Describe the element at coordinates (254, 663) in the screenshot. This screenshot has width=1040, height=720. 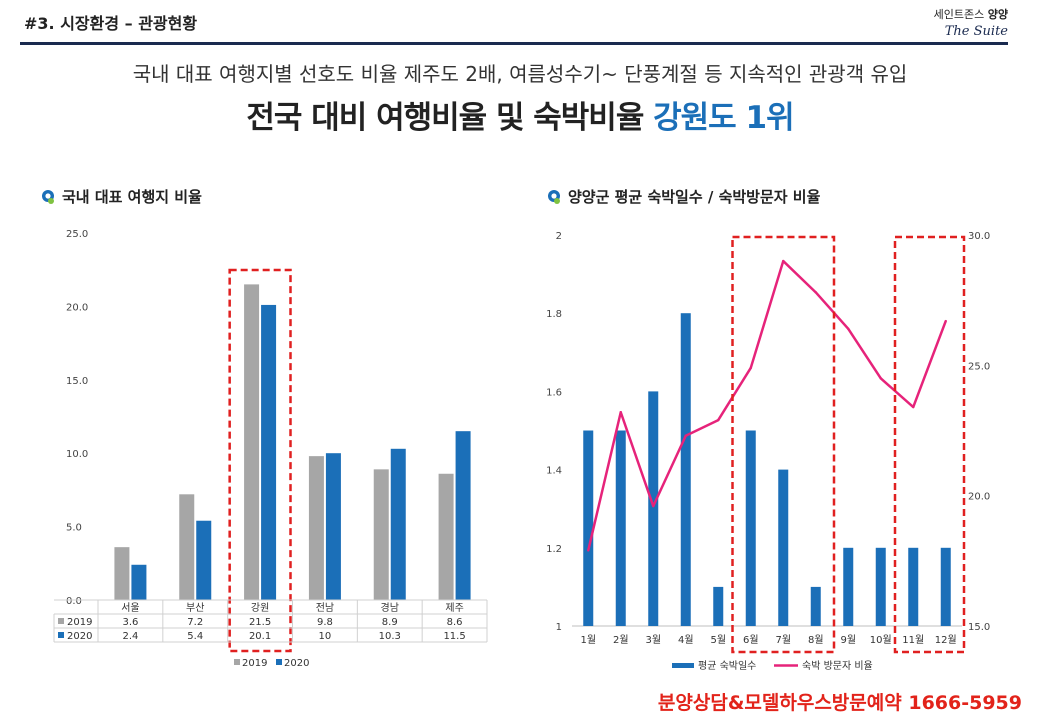
I see `legend-label: 2019` at that location.